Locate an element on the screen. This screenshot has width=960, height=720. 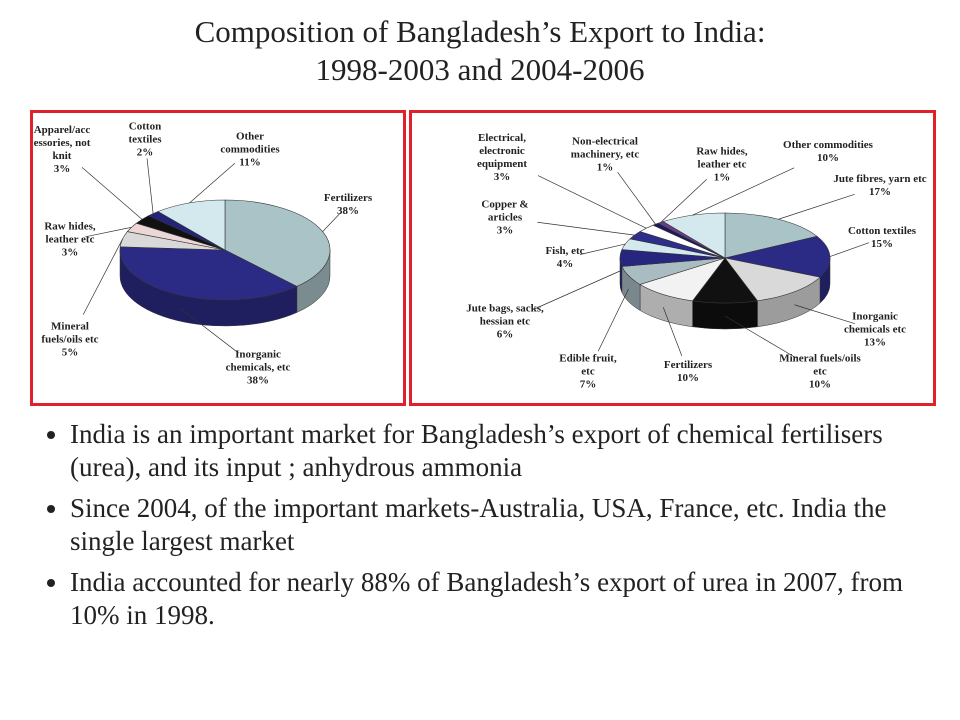
label-value: 6% is located at coordinates (505, 334).